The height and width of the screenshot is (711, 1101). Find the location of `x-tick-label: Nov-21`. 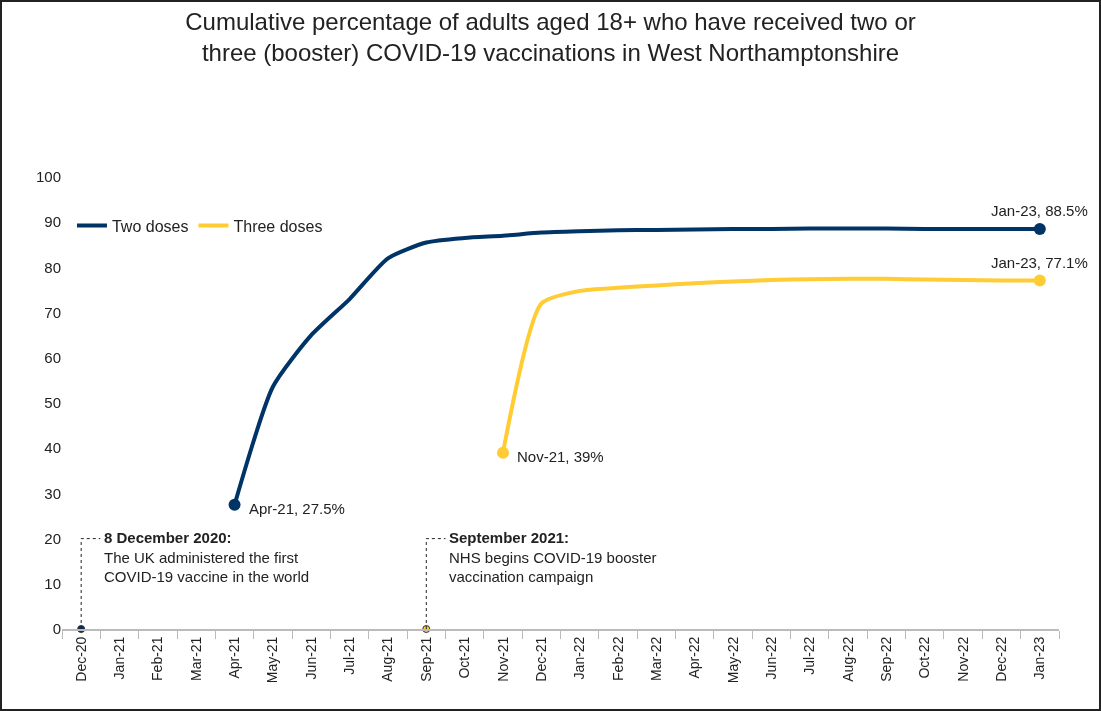

x-tick-label: Nov-21 is located at coordinates (502, 659).